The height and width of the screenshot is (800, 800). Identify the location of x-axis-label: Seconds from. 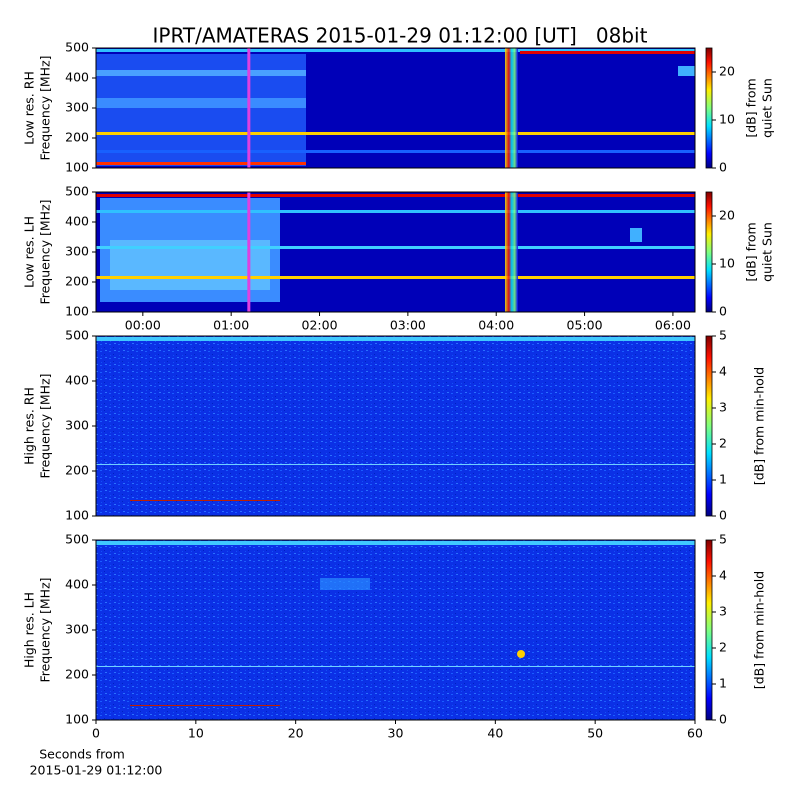
(82, 754).